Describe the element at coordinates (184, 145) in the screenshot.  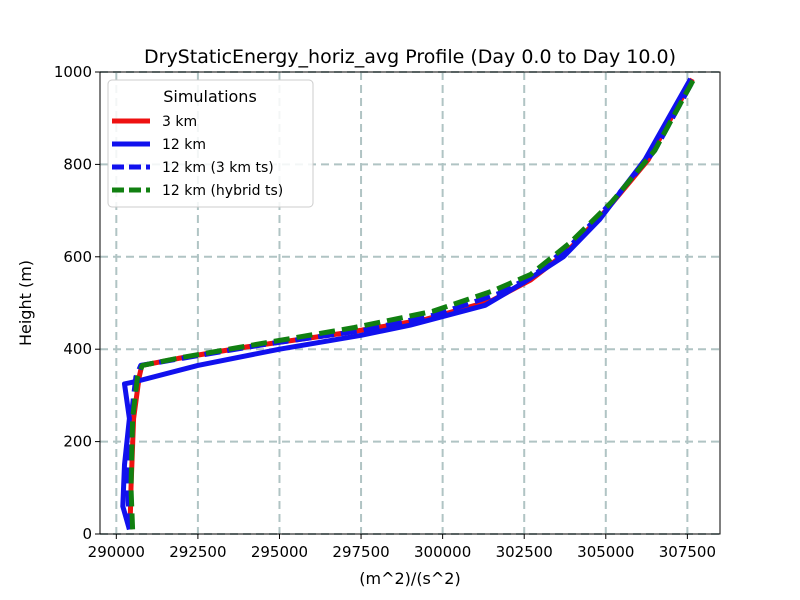
I see `legend-item-label: 12 km` at that location.